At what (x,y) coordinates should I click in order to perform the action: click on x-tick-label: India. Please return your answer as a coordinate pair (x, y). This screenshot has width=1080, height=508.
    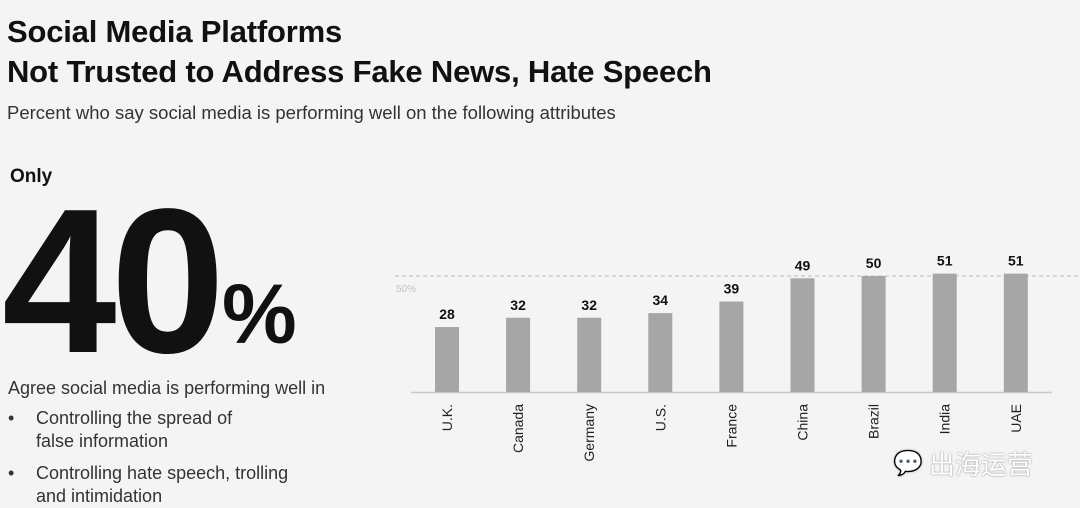
    Looking at the image, I should click on (945, 419).